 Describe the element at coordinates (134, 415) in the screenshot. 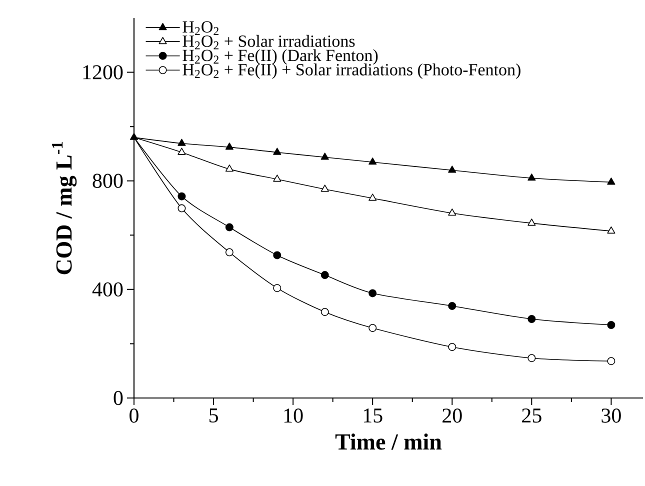

I see `x-tick-label: 0` at that location.